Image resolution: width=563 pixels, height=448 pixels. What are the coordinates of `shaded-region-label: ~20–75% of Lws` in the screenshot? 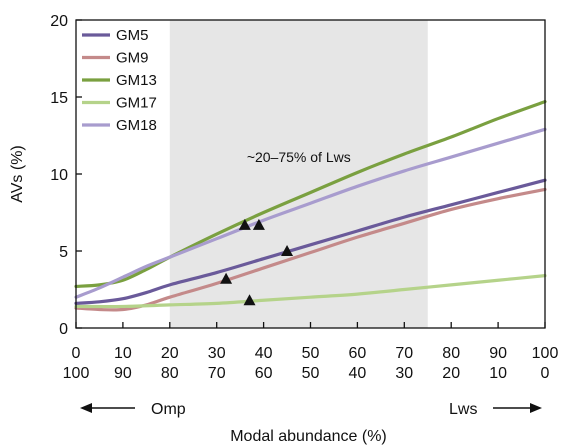 It's located at (299, 157).